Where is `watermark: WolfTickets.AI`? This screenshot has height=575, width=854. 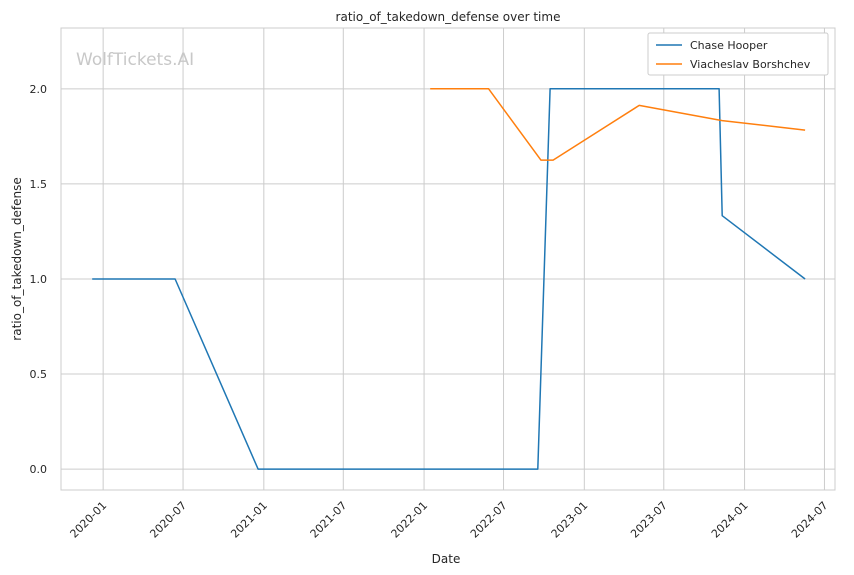 watermark: WolfTickets.AI is located at coordinates (135, 60).